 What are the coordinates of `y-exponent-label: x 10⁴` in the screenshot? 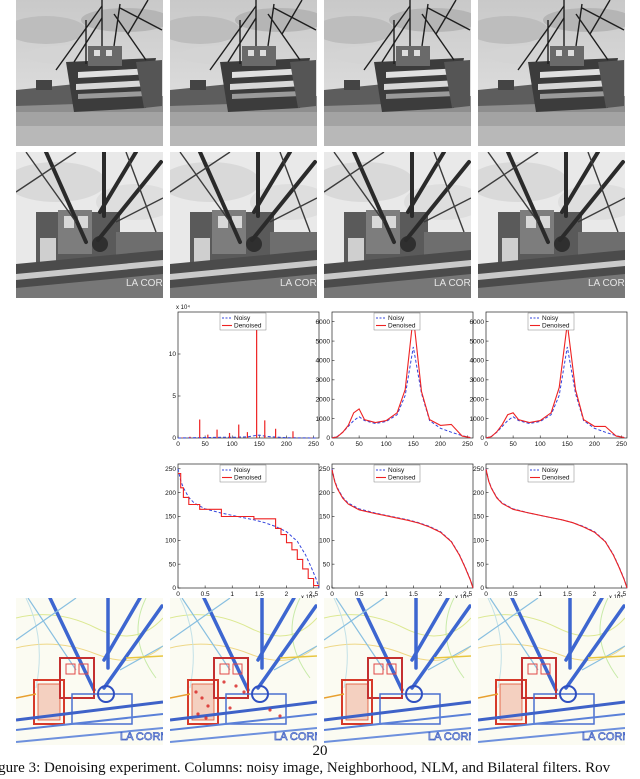 It's located at (183, 307).